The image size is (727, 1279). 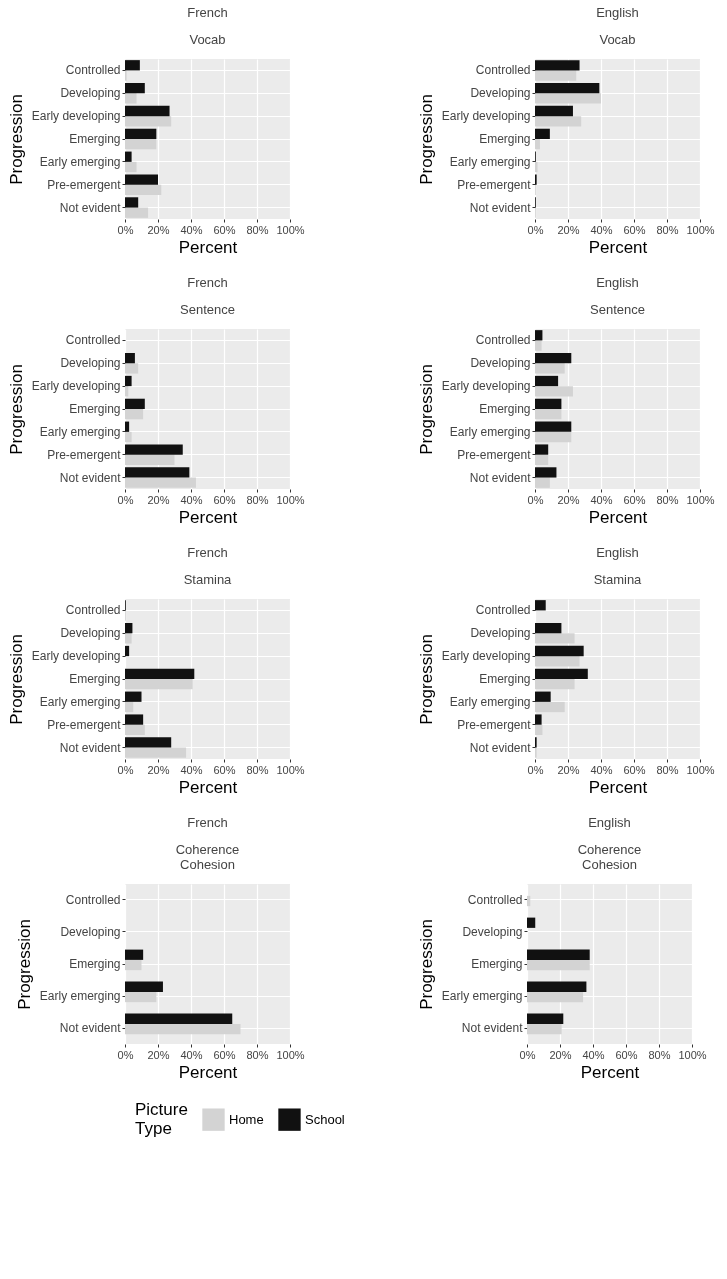 What do you see at coordinates (207, 309) in the screenshot?
I see `chart-subtitle: Sentence` at bounding box center [207, 309].